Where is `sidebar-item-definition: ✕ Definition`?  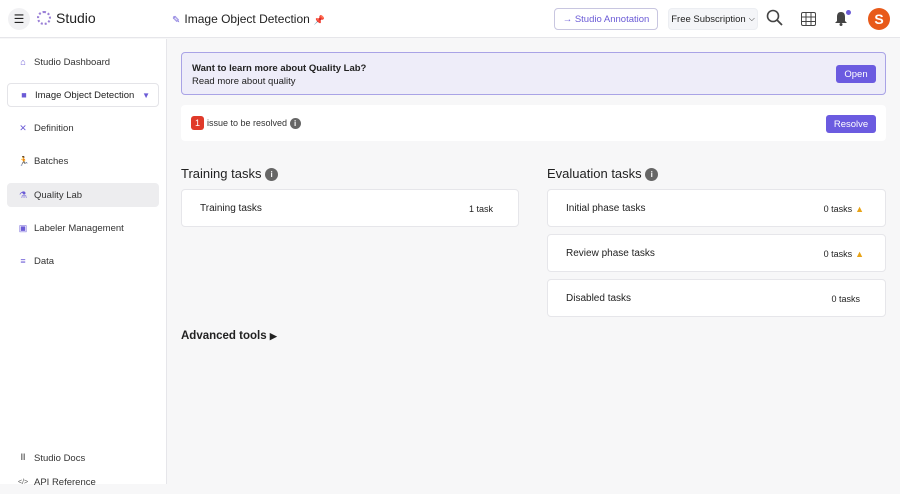 sidebar-item-definition: ✕ Definition is located at coordinates (83, 128).